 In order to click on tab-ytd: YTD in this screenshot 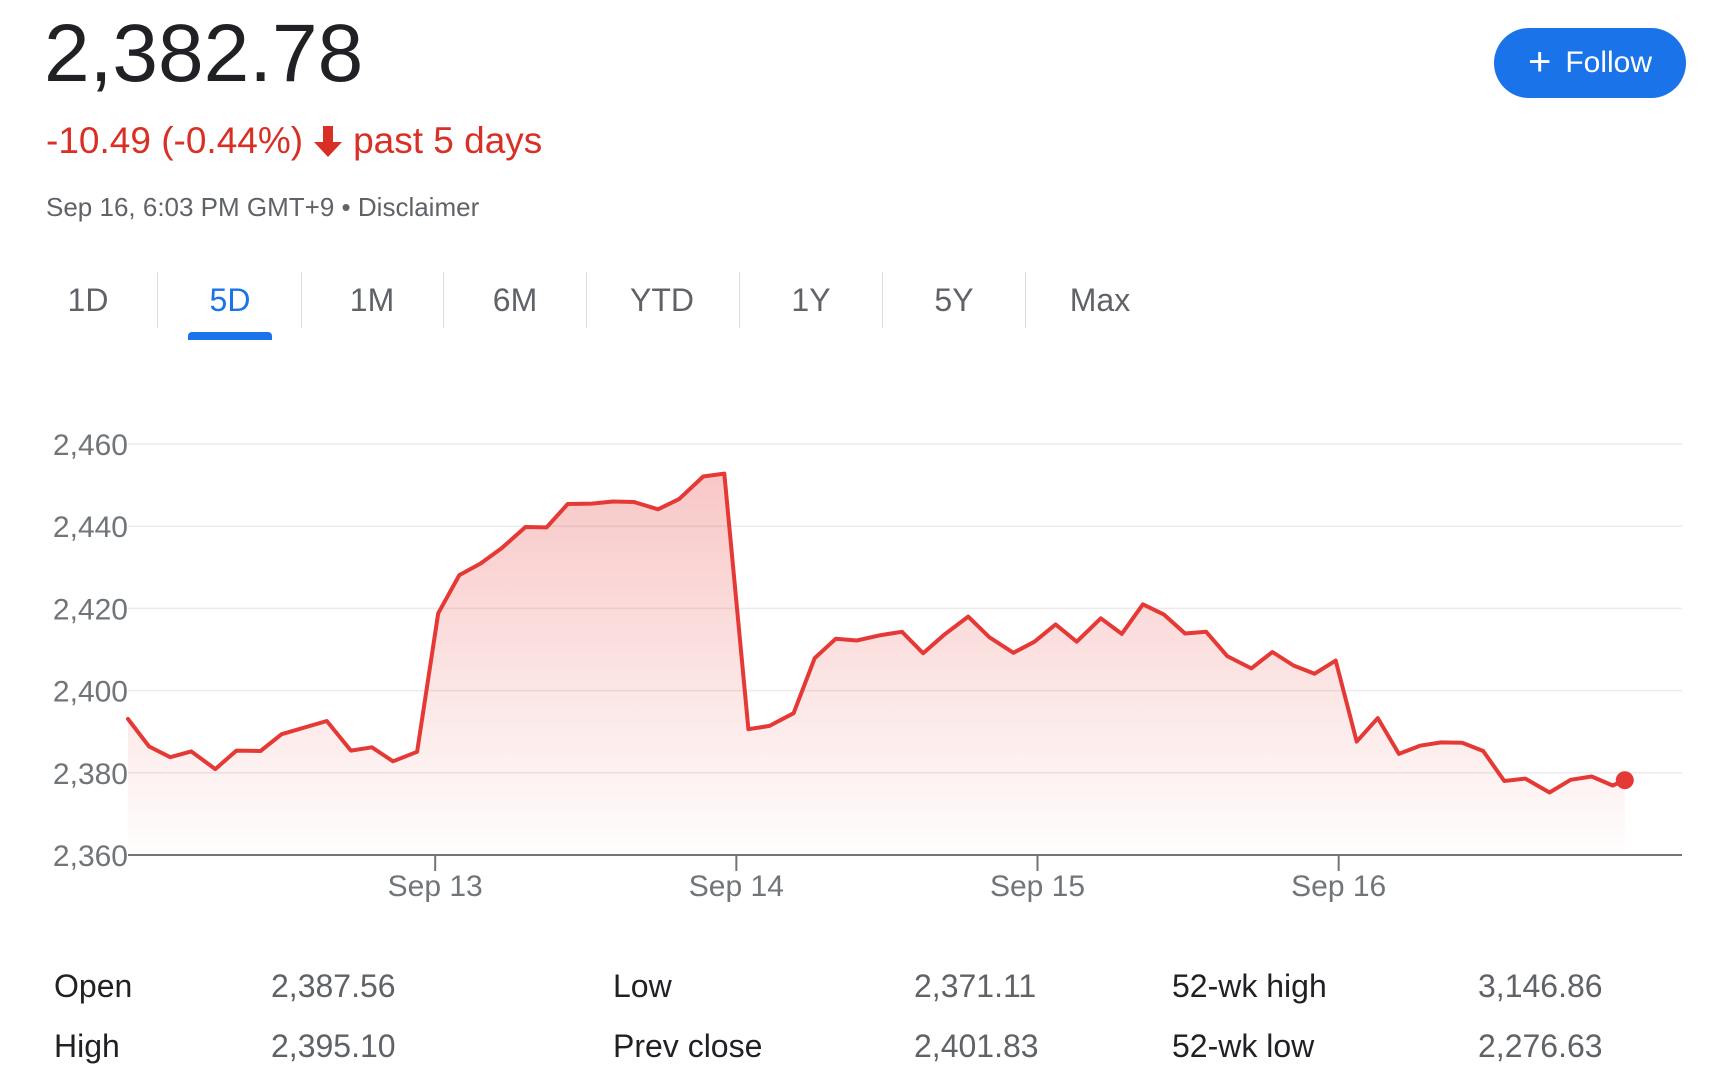, I will do `click(662, 299)`.